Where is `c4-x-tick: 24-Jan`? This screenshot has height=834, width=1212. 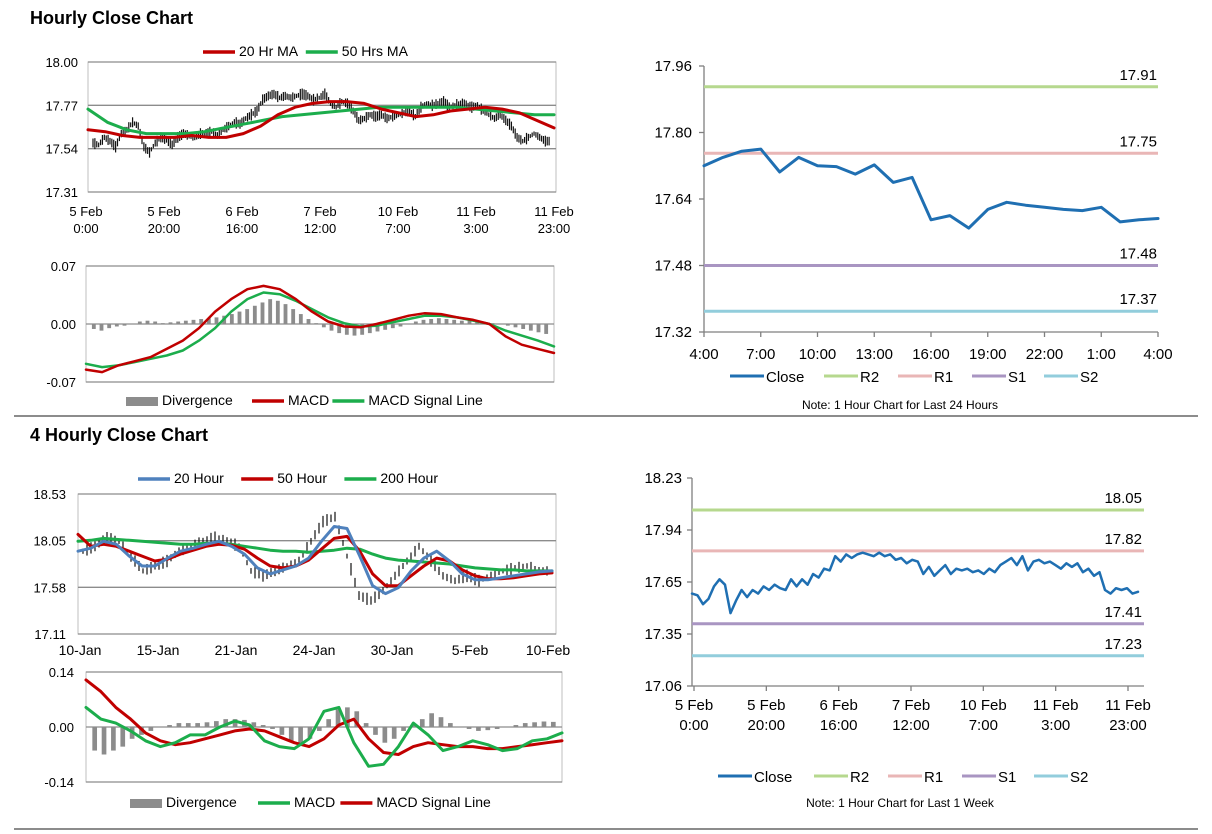 c4-x-tick: 24-Jan is located at coordinates (314, 650).